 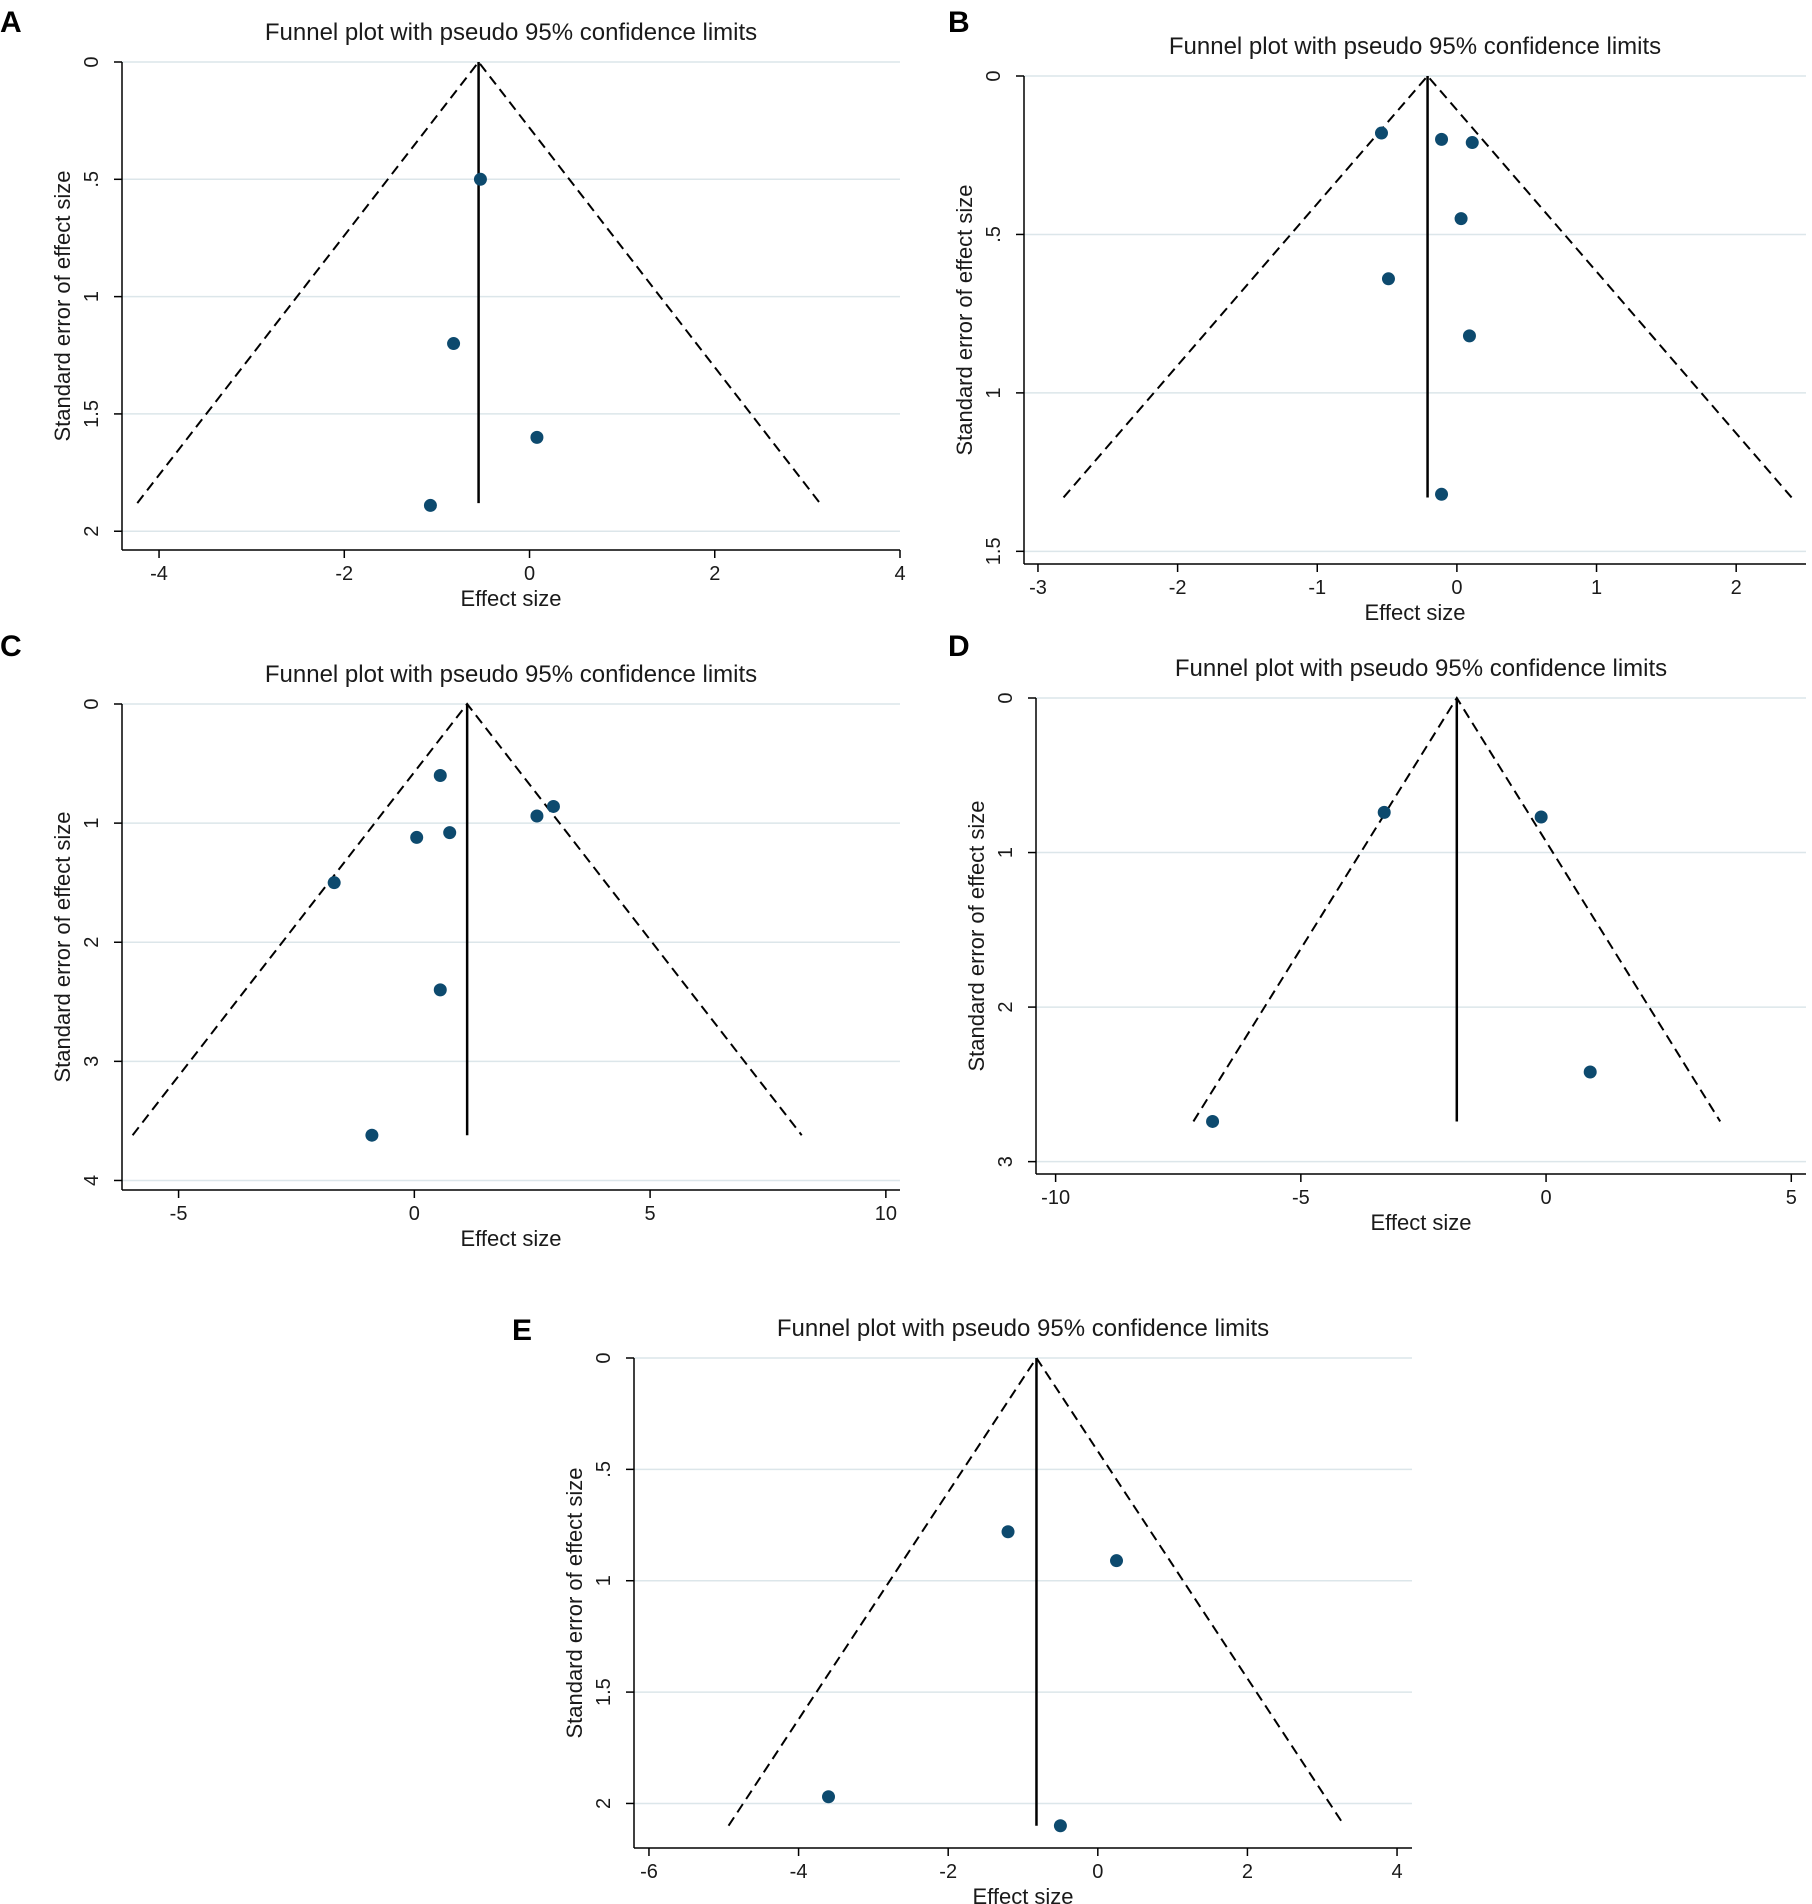 What do you see at coordinates (11, 646) in the screenshot?
I see `panel-letter: C` at bounding box center [11, 646].